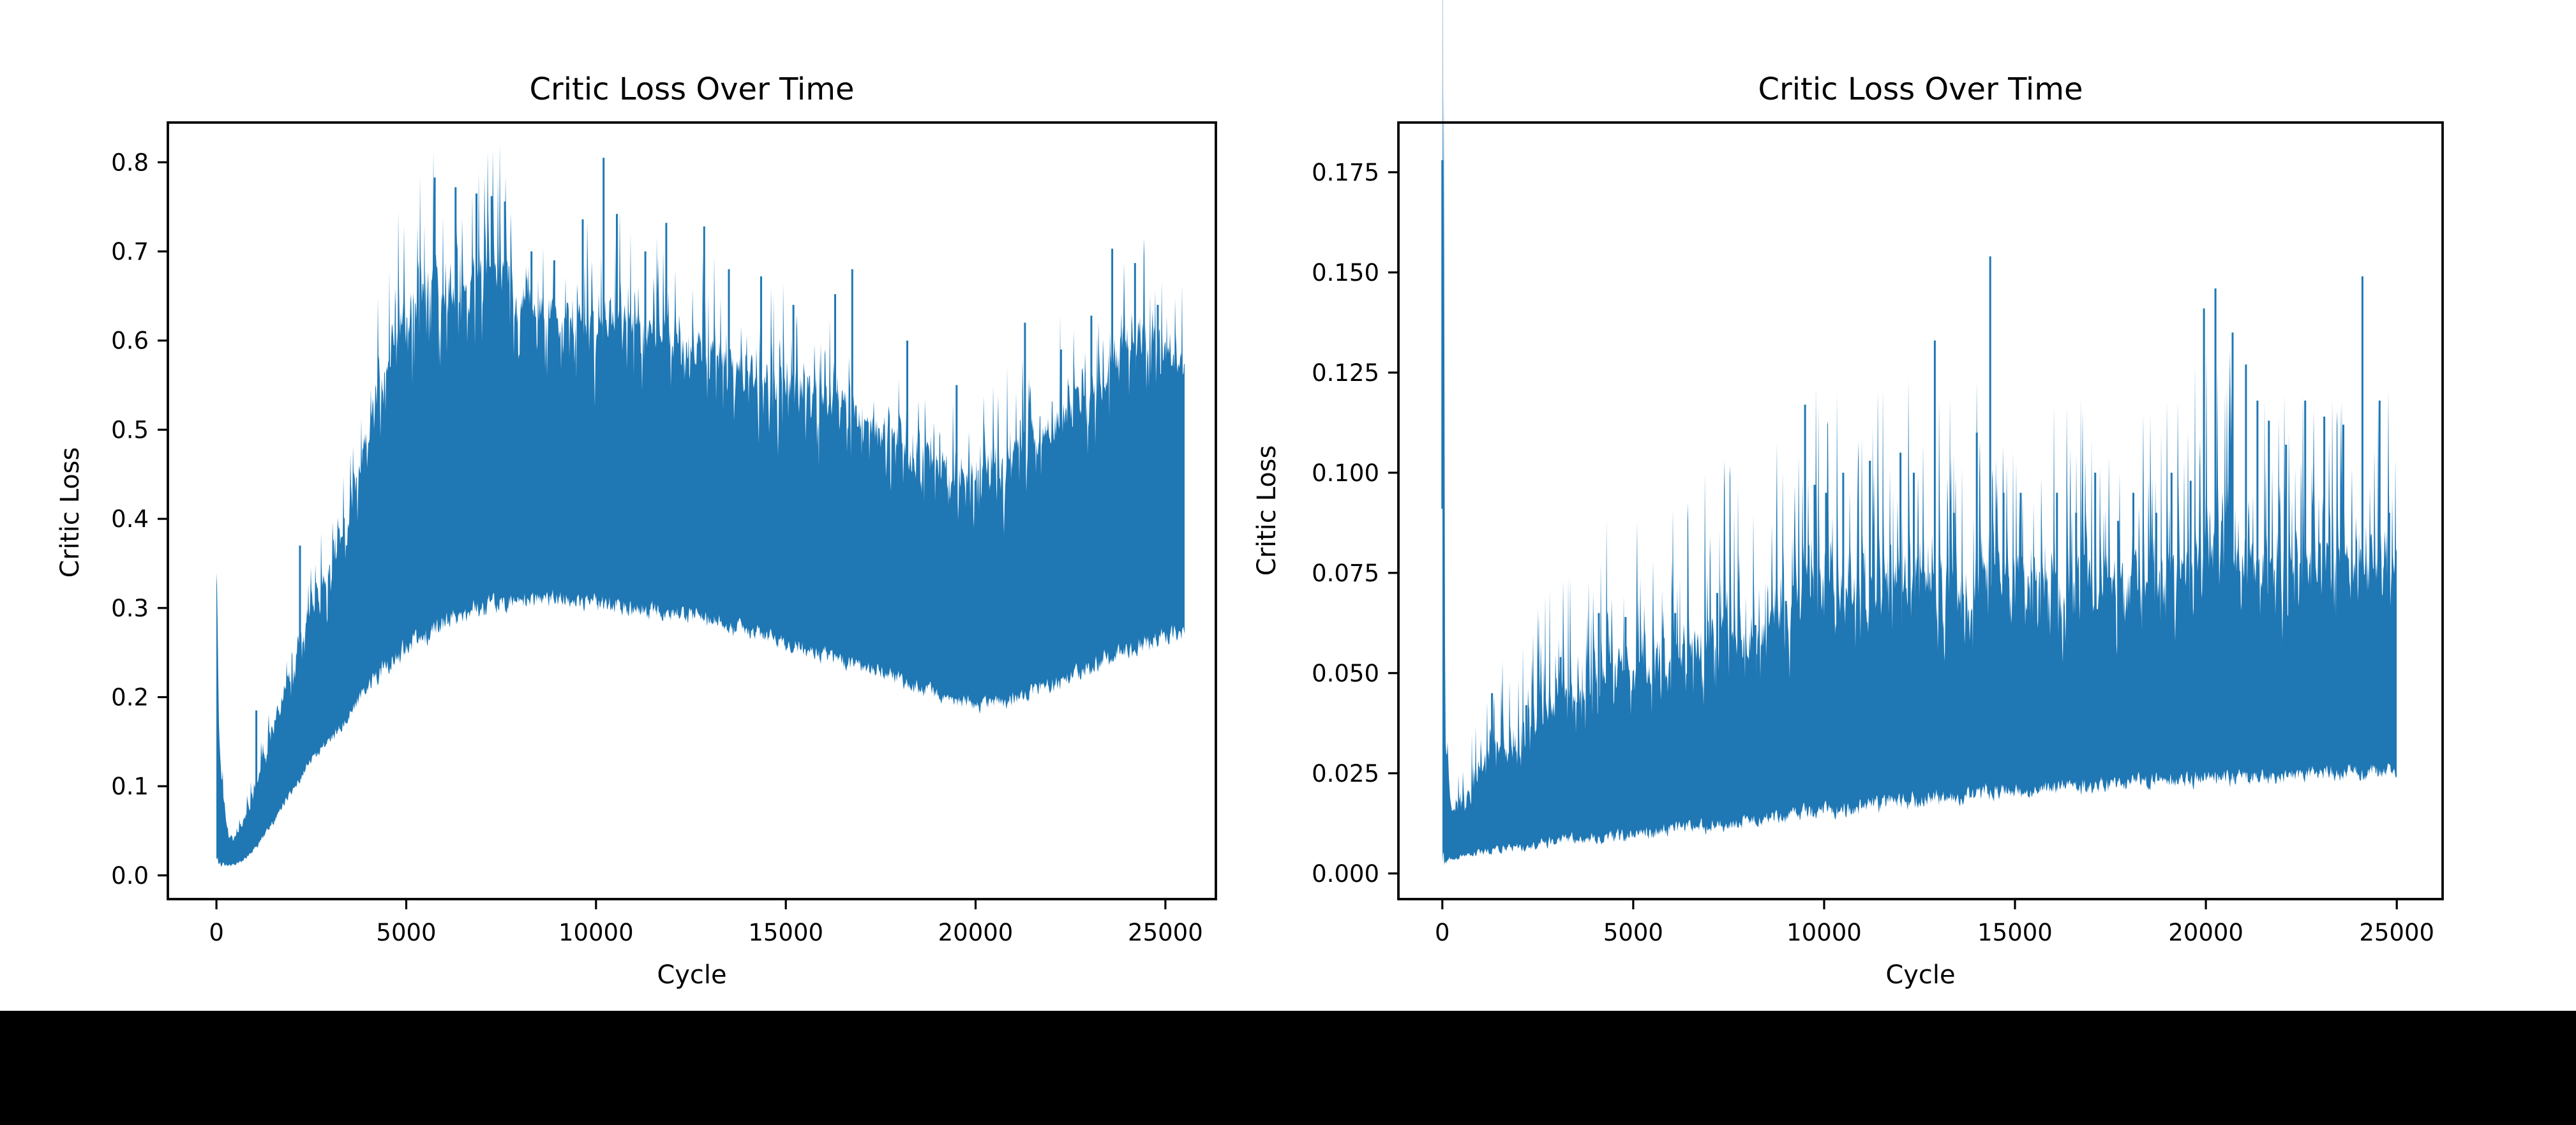  What do you see at coordinates (1345, 172) in the screenshot?
I see `y-tick-label: 0.175` at bounding box center [1345, 172].